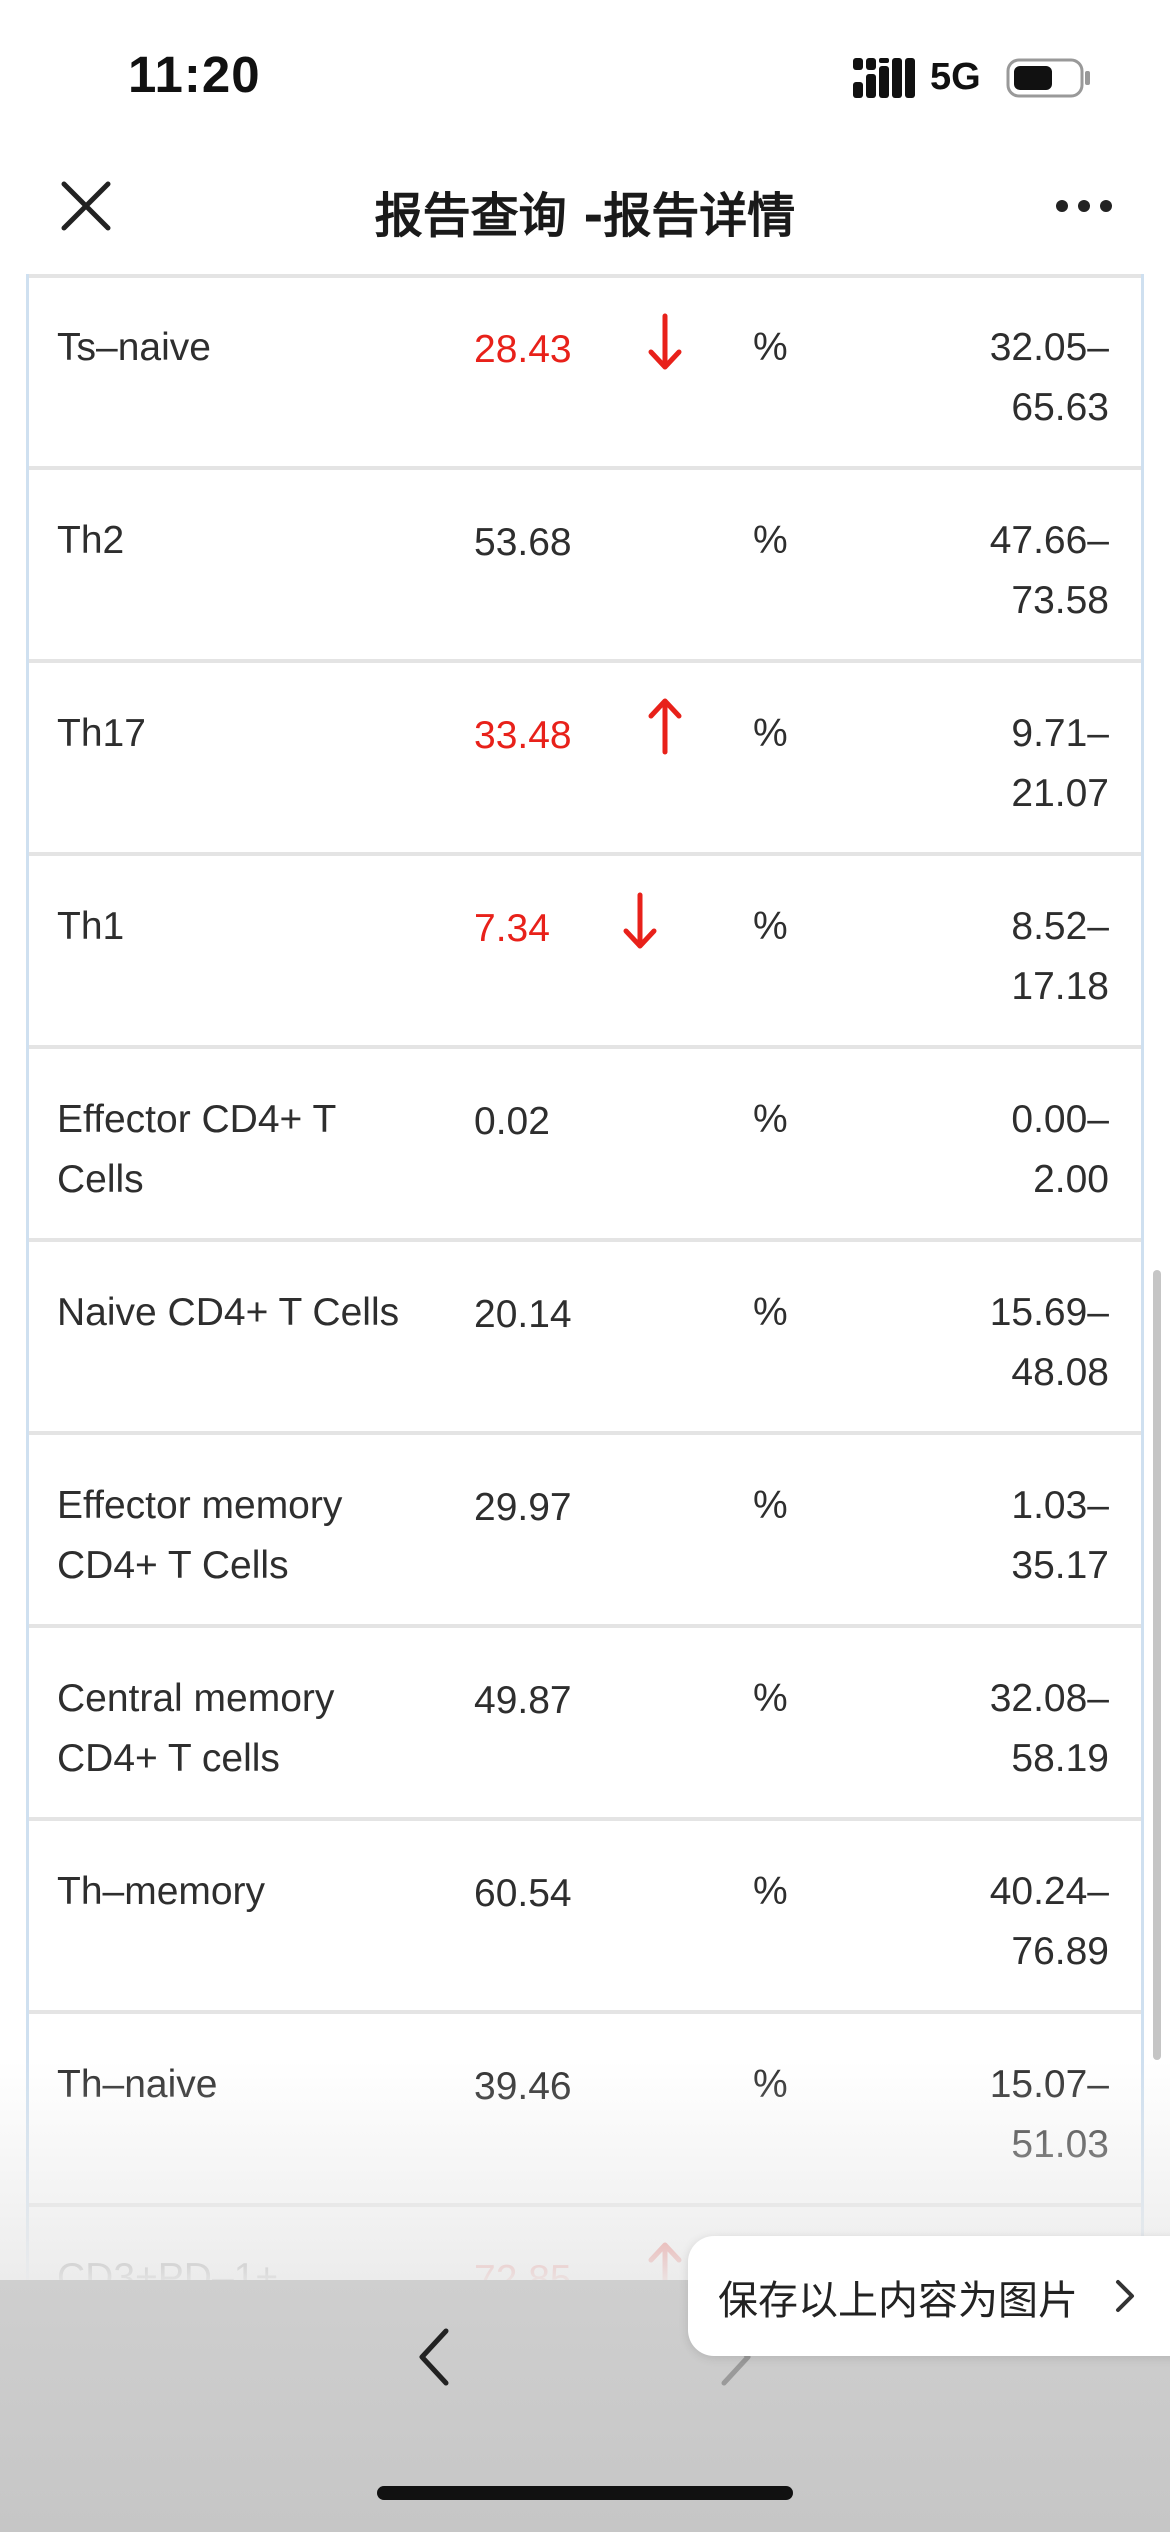 The width and height of the screenshot is (1170, 2532). I want to click on save-as-image-label: 保存以上内容为图片, so click(898, 2301).